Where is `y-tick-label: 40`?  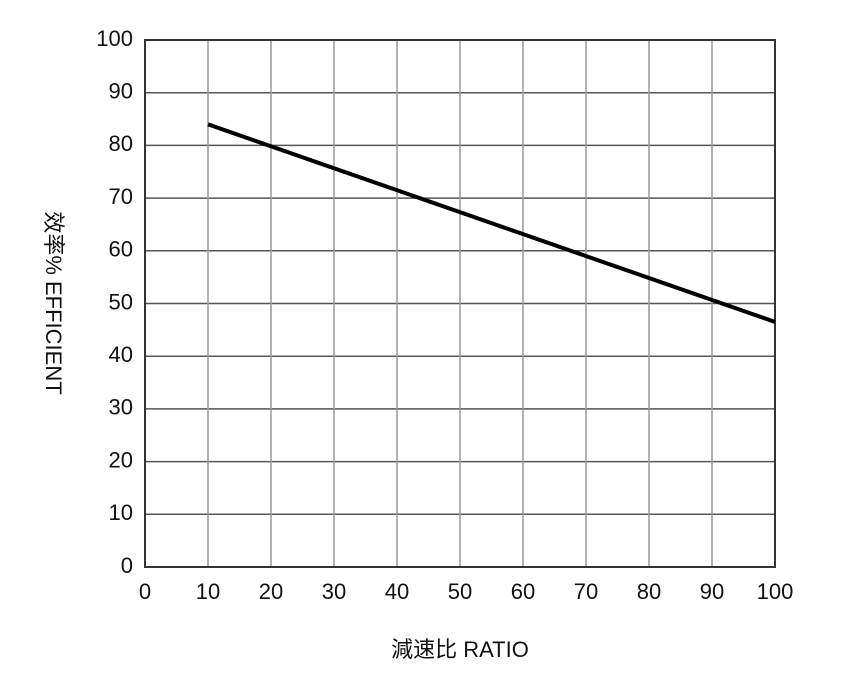
y-tick-label: 40 is located at coordinates (121, 354).